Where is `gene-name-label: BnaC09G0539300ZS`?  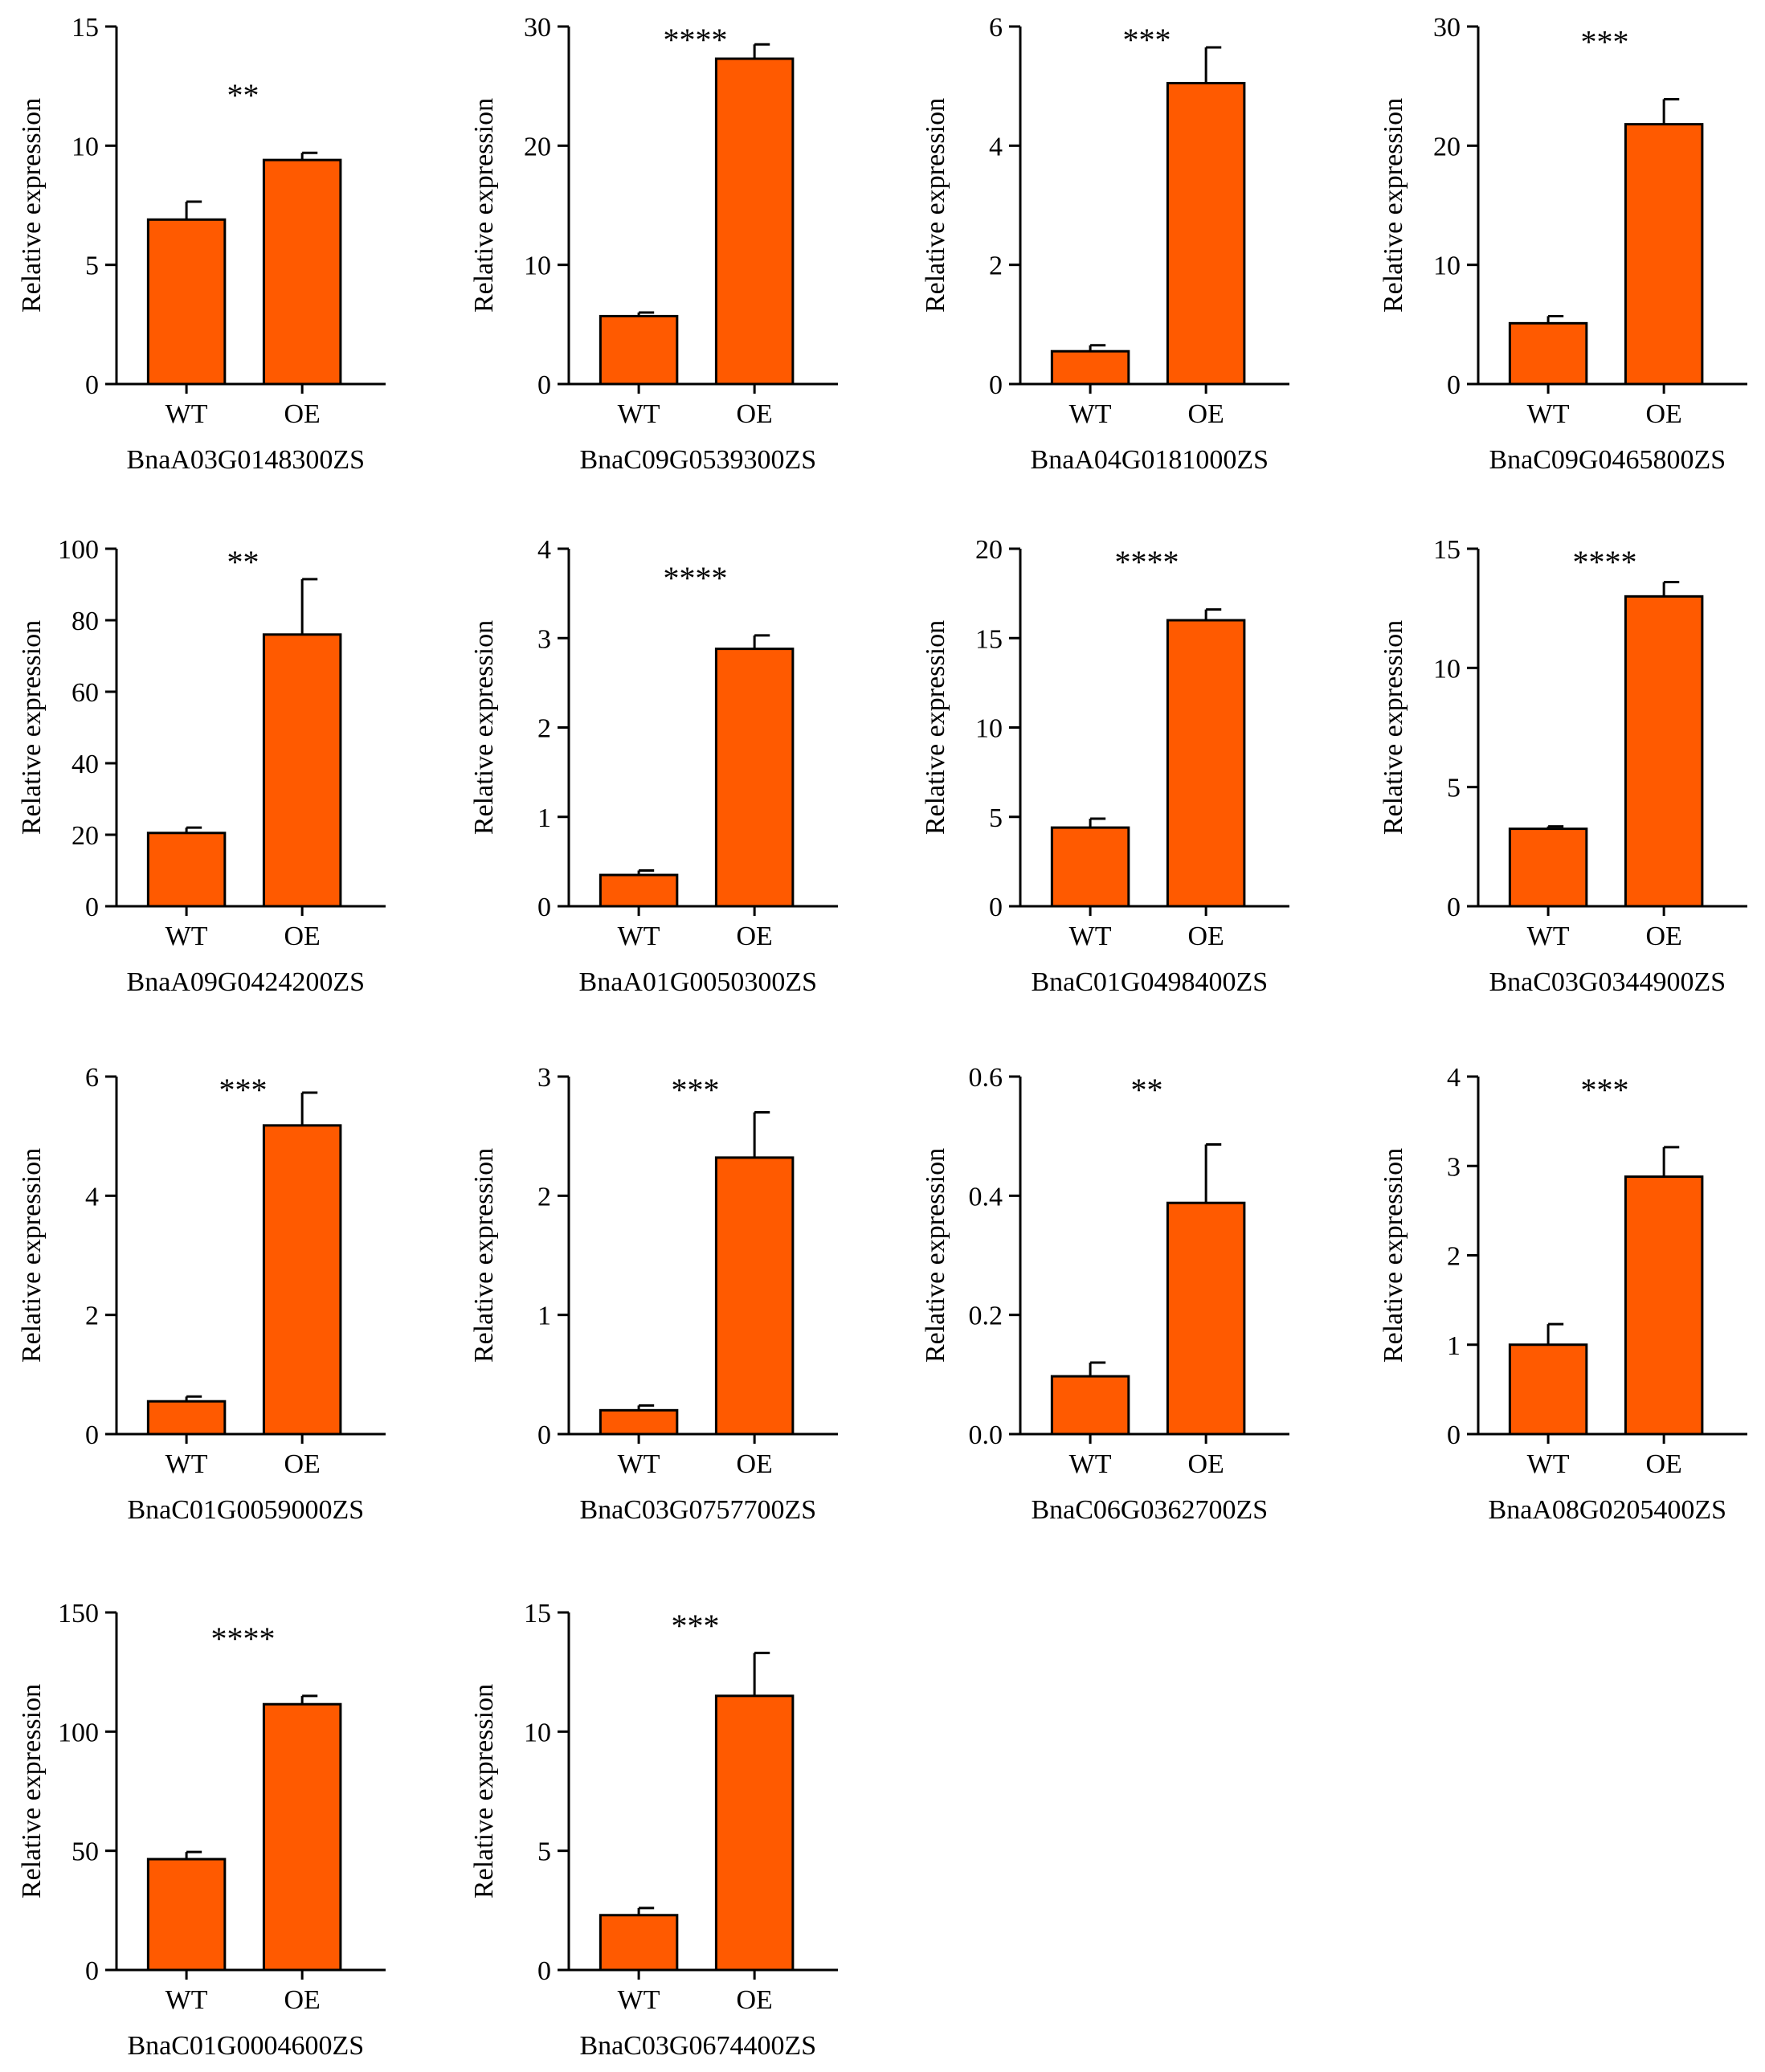 gene-name-label: BnaC09G0539300ZS is located at coordinates (697, 460).